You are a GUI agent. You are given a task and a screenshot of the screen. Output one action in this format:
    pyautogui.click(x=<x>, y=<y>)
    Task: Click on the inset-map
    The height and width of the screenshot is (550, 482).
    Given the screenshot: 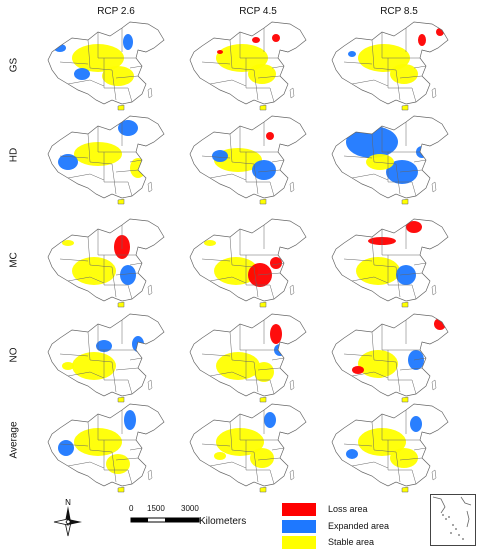 What is the action you would take?
    pyautogui.click(x=453, y=520)
    